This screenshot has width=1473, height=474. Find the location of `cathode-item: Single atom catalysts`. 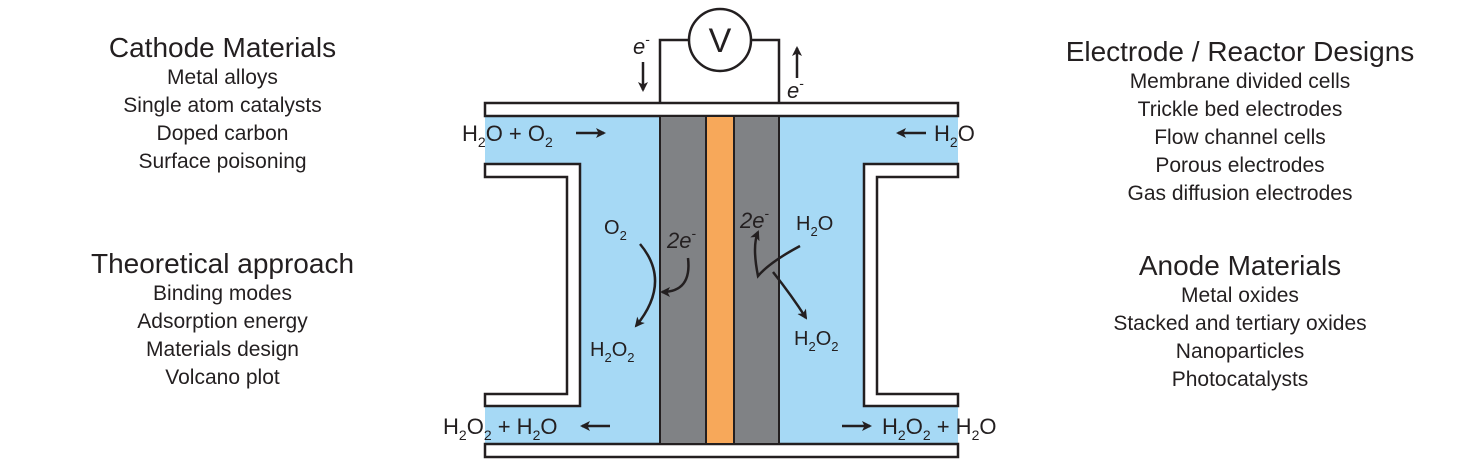

cathode-item: Single atom catalysts is located at coordinates (222, 105).